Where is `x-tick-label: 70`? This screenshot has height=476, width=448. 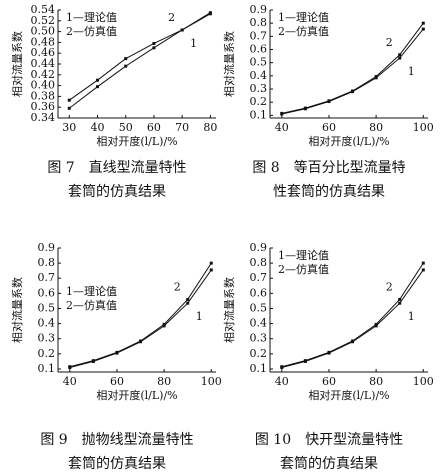 x-tick-label: 70 is located at coordinates (182, 127).